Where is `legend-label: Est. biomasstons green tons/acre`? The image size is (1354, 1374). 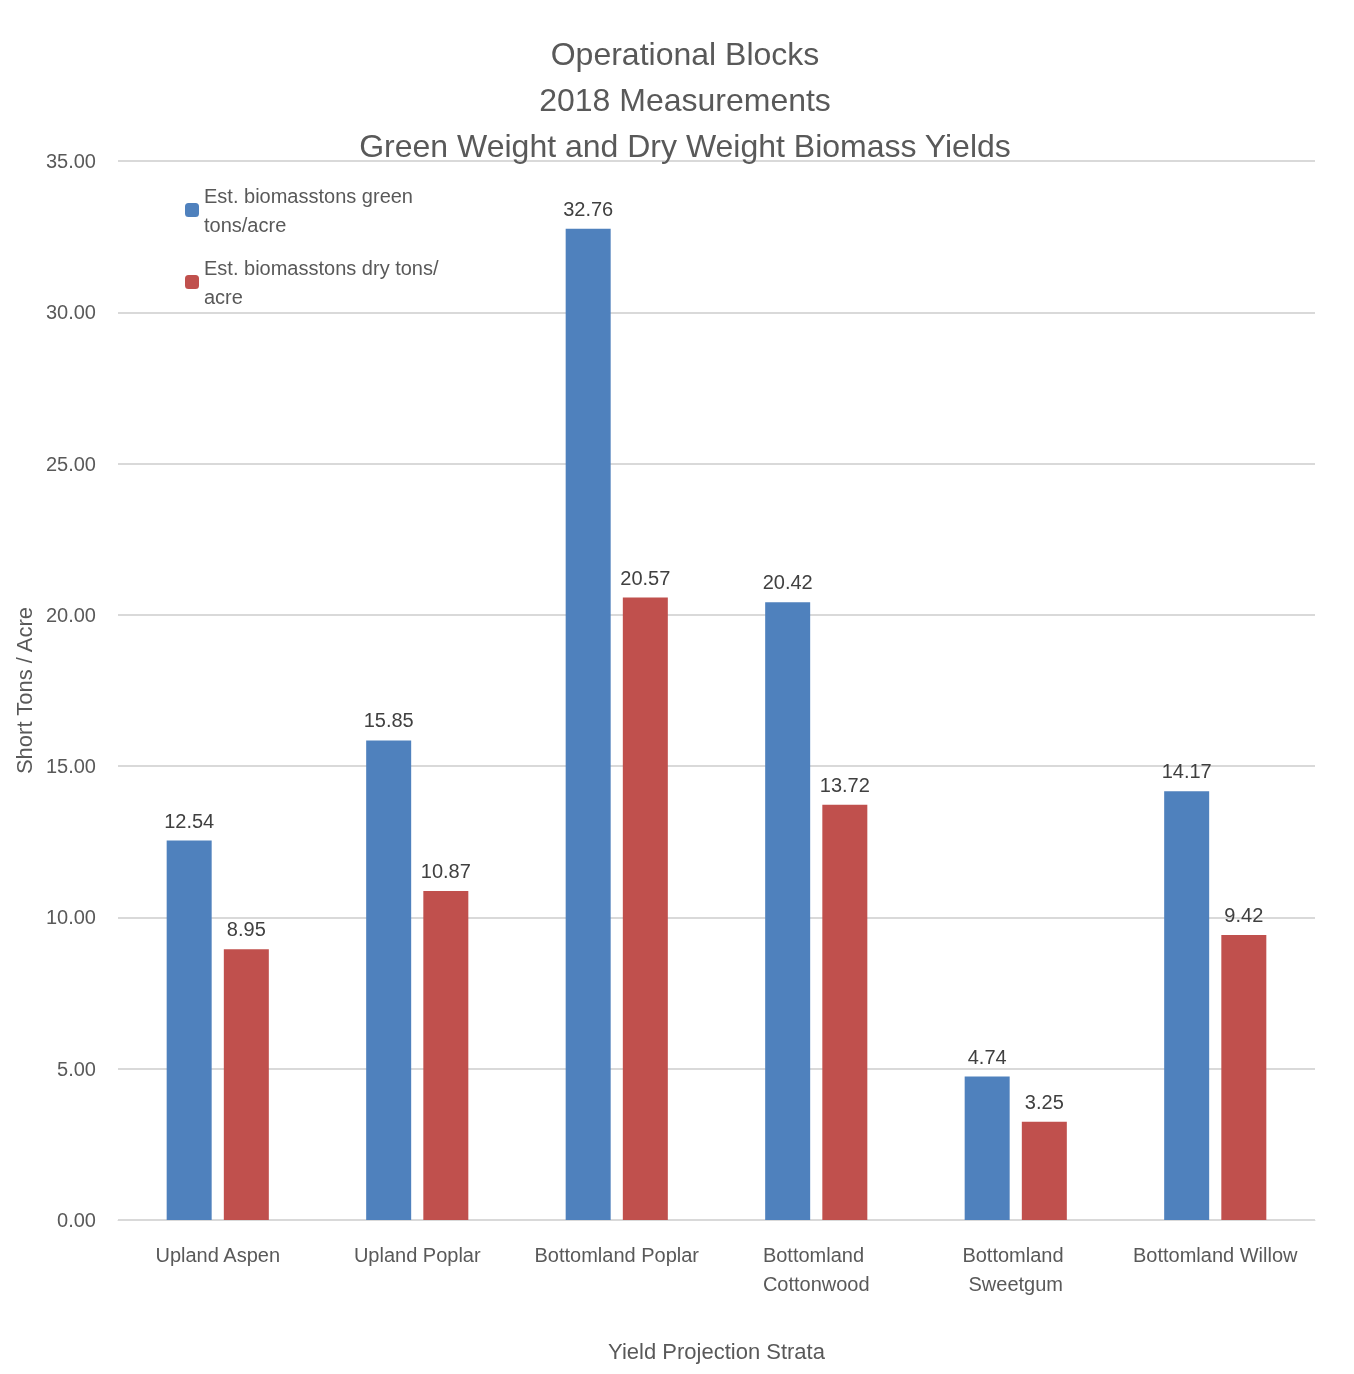
legend-label: Est. biomasstons green tons/acre is located at coordinates (311, 210).